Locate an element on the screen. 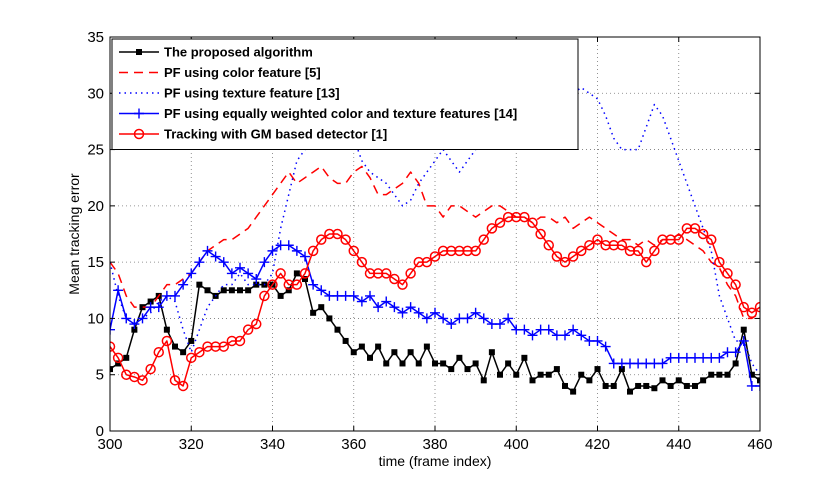  legend-item-pf-using-texture-feature-13: PF using texture feature [13] is located at coordinates (229, 93).